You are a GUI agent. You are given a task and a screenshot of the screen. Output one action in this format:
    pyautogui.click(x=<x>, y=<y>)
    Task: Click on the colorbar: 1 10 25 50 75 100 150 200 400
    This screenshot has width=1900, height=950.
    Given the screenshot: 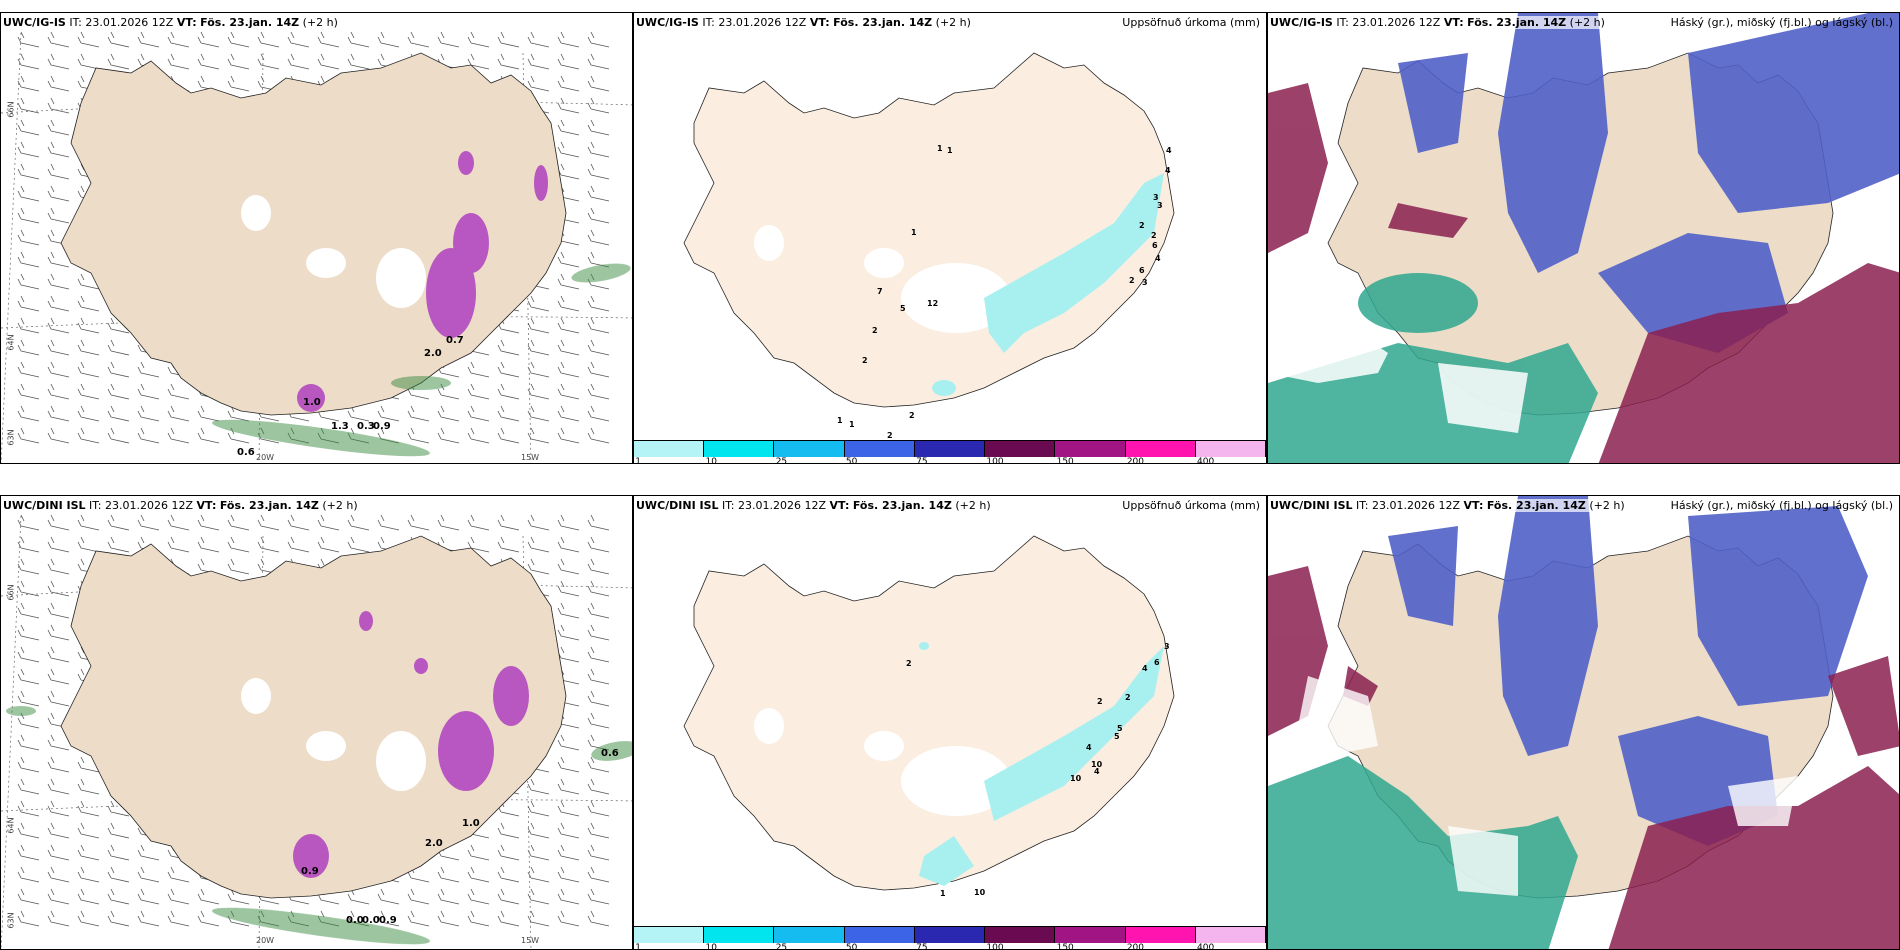 What is the action you would take?
    pyautogui.click(x=950, y=937)
    